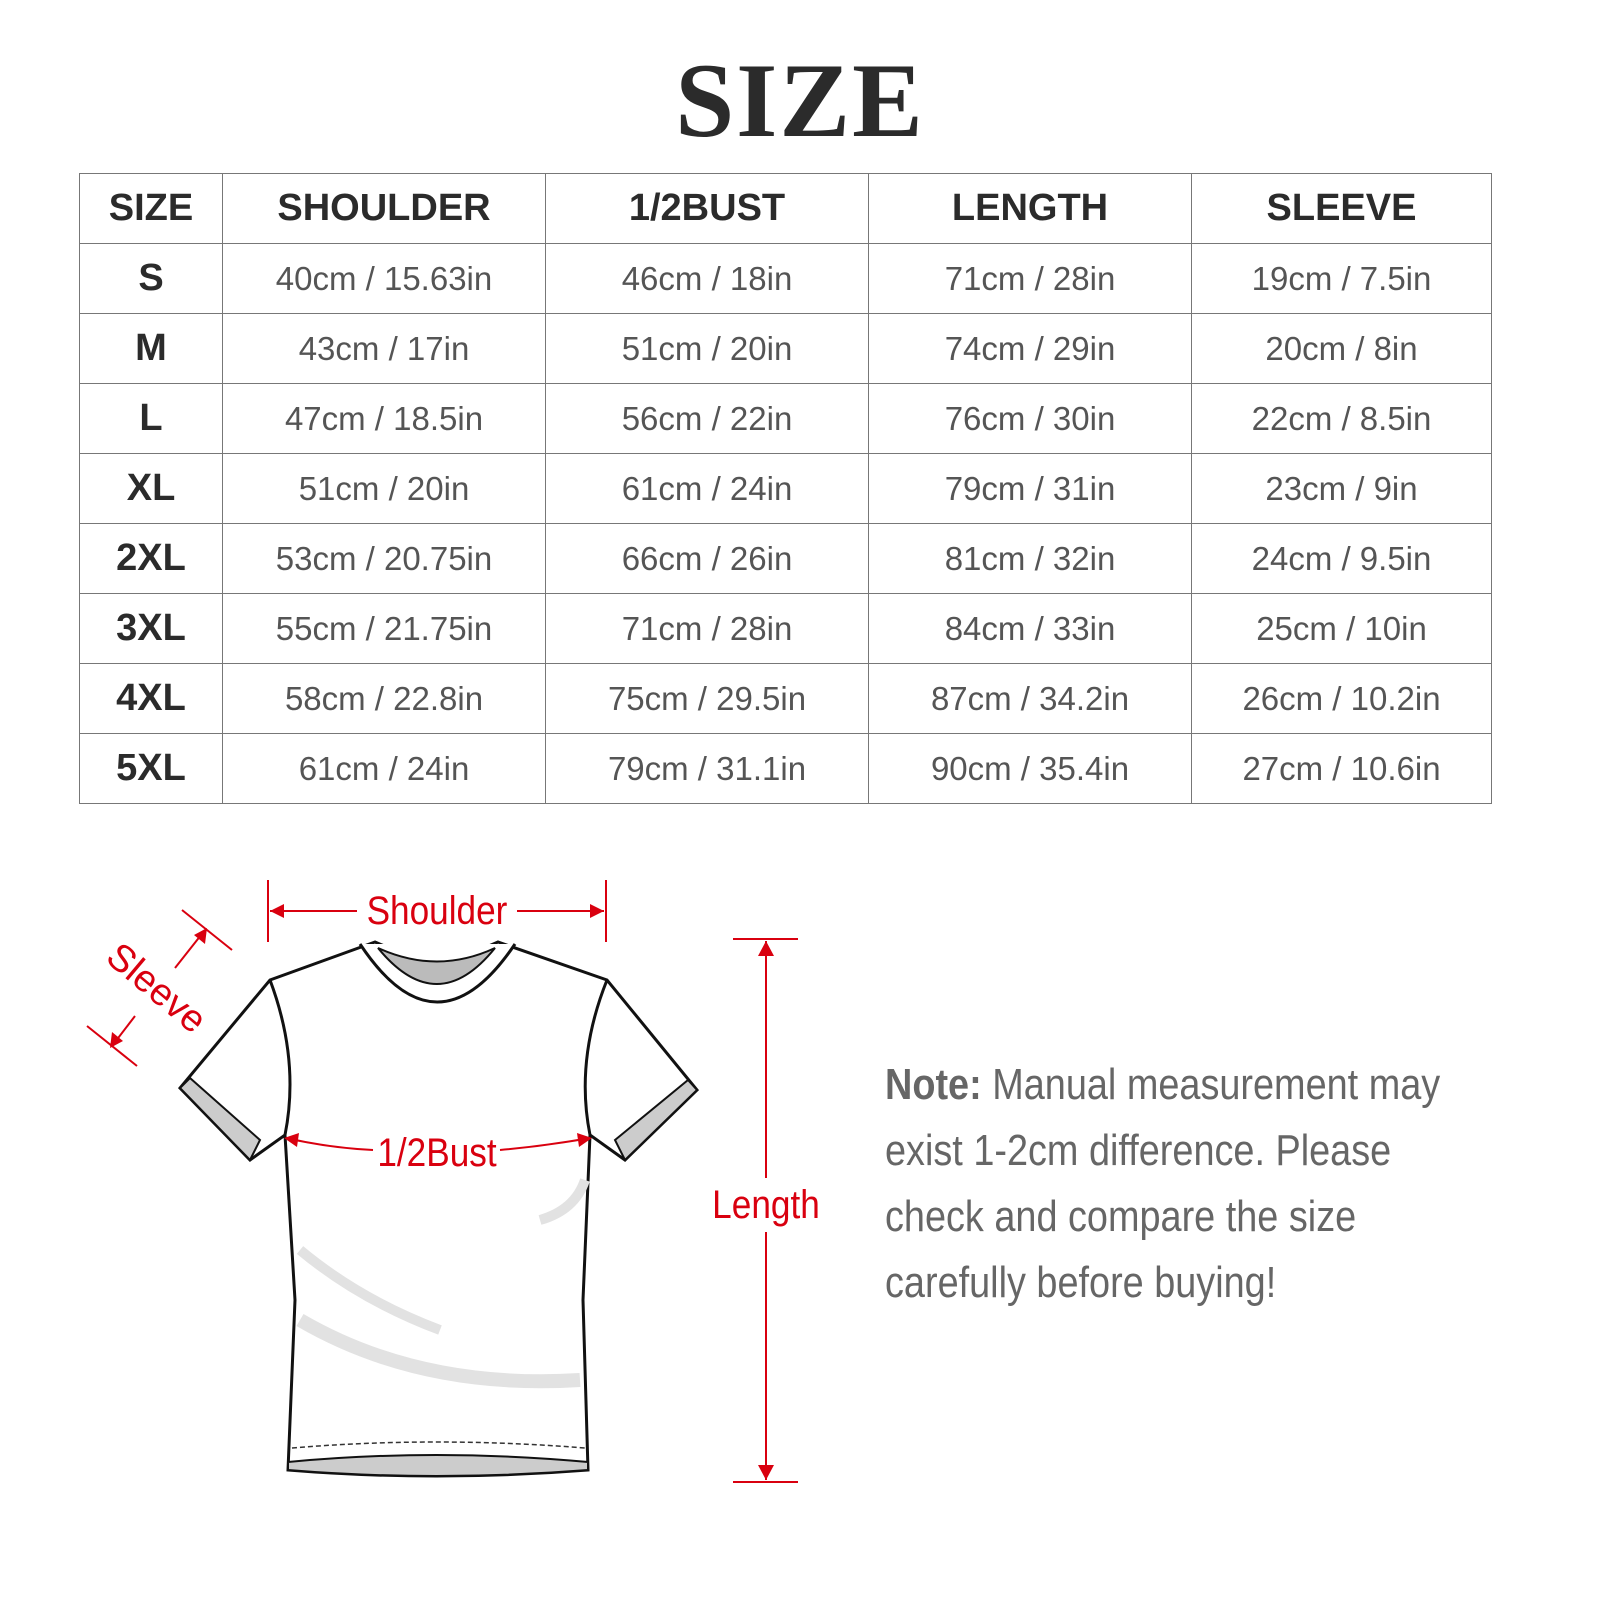 Image resolution: width=1600 pixels, height=1600 pixels. What do you see at coordinates (384, 278) in the screenshot?
I see `measurement-cell: 40cm / 15.63in` at bounding box center [384, 278].